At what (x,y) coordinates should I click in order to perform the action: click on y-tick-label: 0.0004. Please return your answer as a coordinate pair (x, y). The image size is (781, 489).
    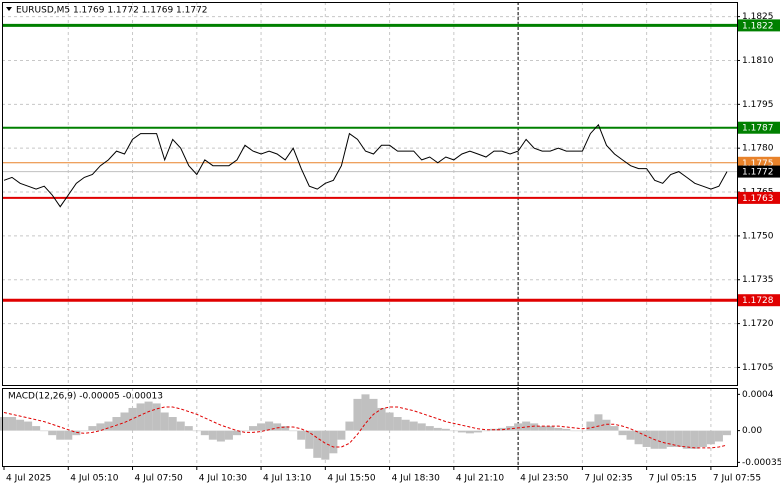
    Looking at the image, I should click on (758, 395).